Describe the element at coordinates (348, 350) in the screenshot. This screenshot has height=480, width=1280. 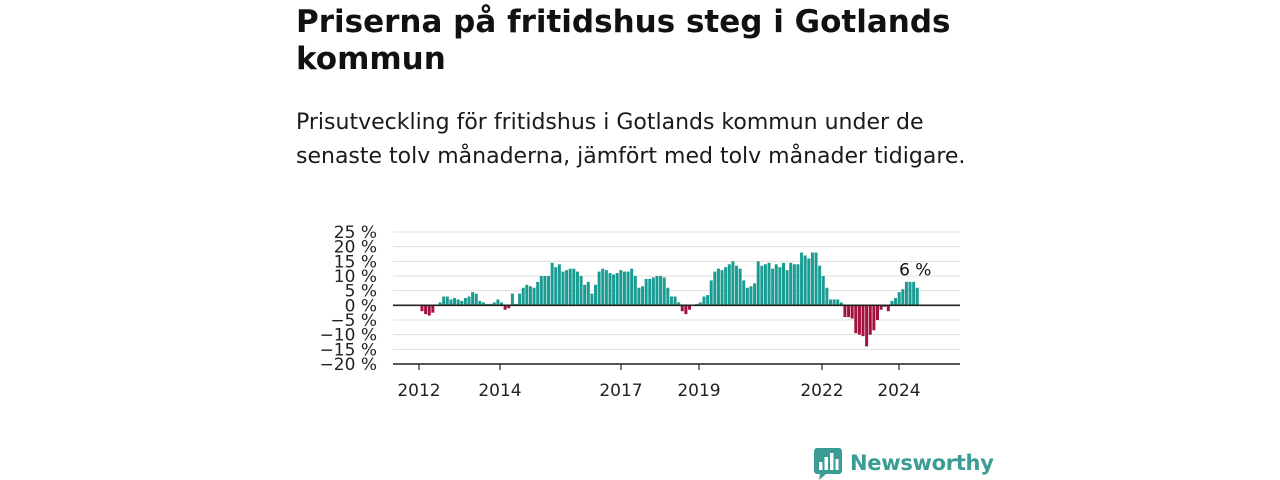
I see `y-tick-label: −15 %` at that location.